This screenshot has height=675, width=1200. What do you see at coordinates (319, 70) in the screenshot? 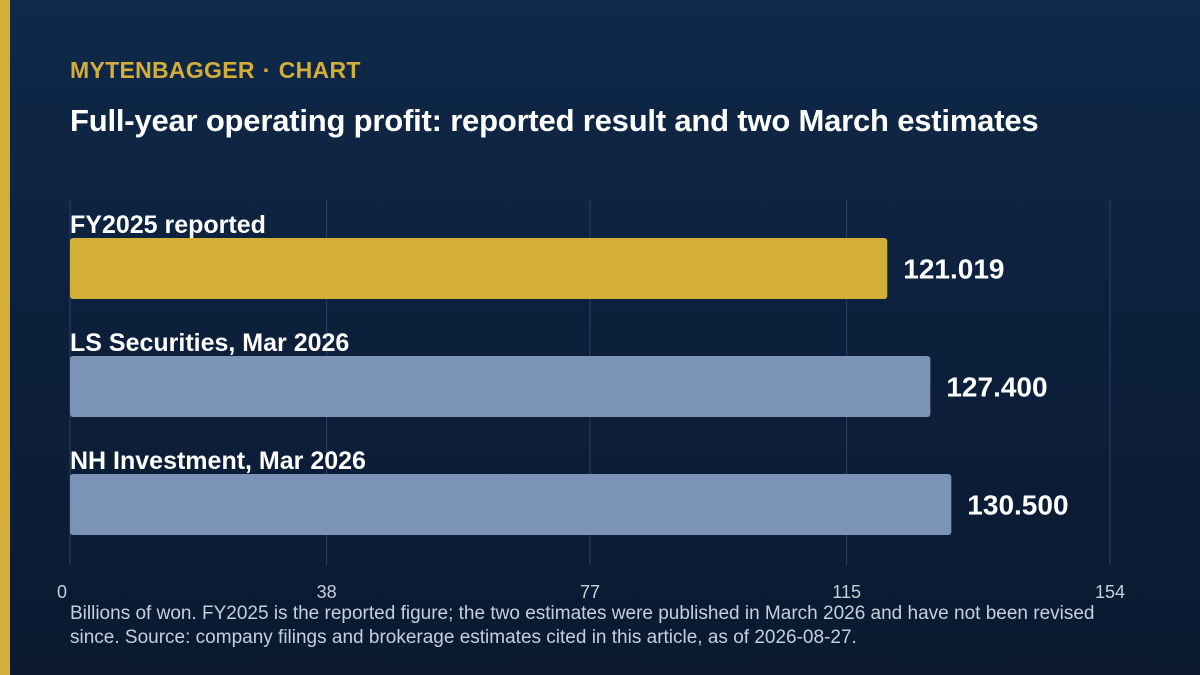
I see `section-label: CHART` at bounding box center [319, 70].